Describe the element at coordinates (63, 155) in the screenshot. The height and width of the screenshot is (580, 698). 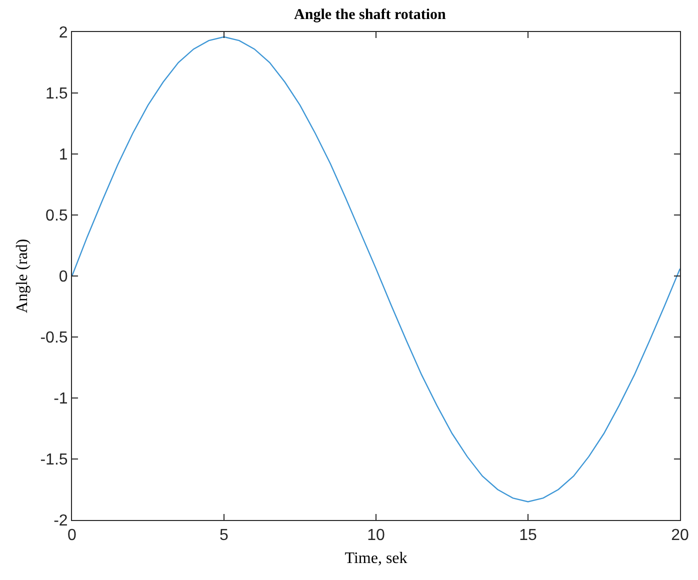
I see `y-tick-label: 1` at that location.